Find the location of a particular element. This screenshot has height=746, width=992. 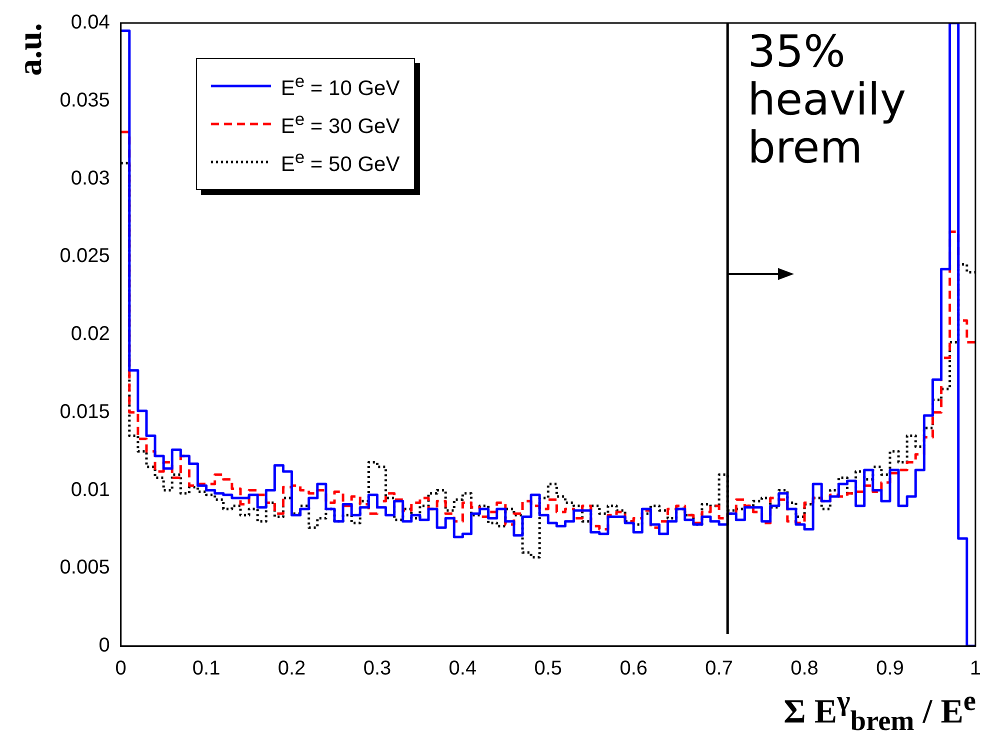

x-tick-label: 0 is located at coordinates (120, 669).